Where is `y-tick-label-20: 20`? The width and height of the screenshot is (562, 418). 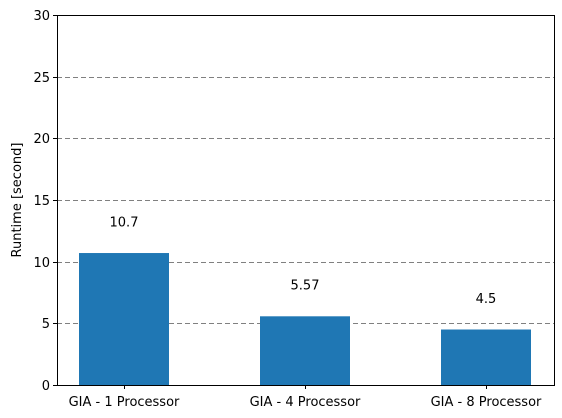 y-tick-label-20: 20 is located at coordinates (41, 139).